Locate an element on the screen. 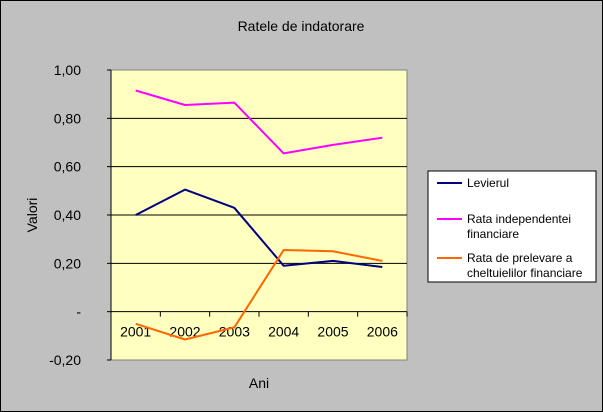  y-axis-label: Valori is located at coordinates (32, 215).